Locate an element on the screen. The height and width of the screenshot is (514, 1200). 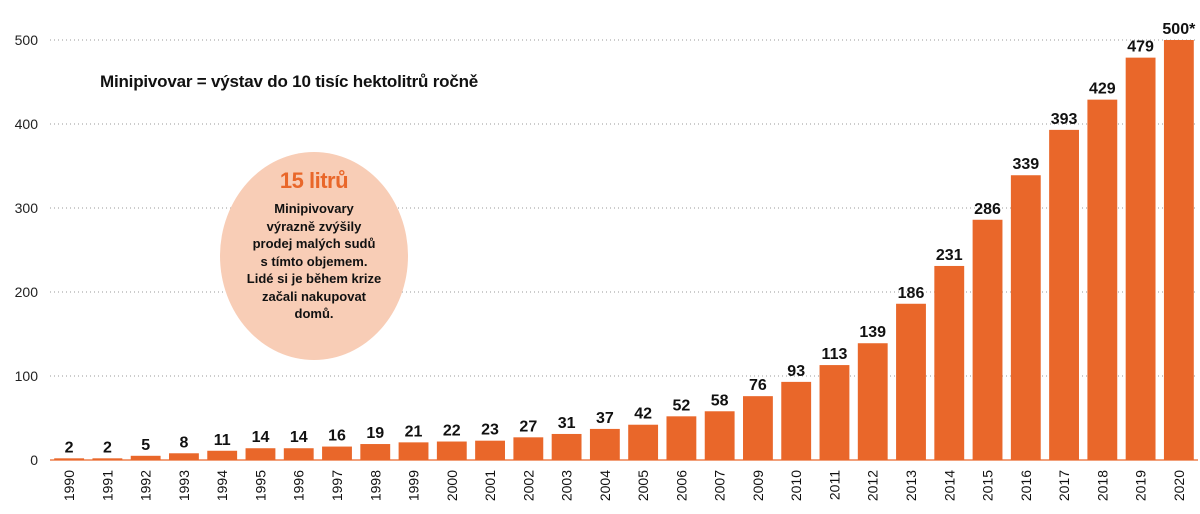
data-label: 21 is located at coordinates (414, 431).